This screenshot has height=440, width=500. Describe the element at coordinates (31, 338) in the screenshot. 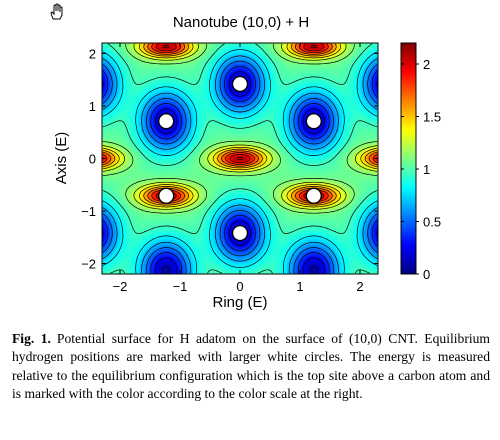

I see `caption-label: Fig. 1.` at that location.